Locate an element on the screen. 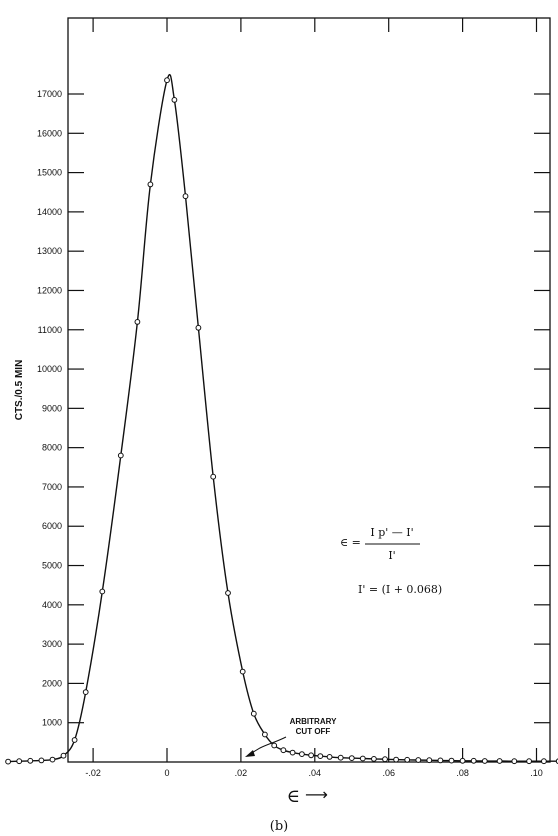 Image resolution: width=558 pixels, height=836 pixels. figure-caption: (b) is located at coordinates (279, 826).